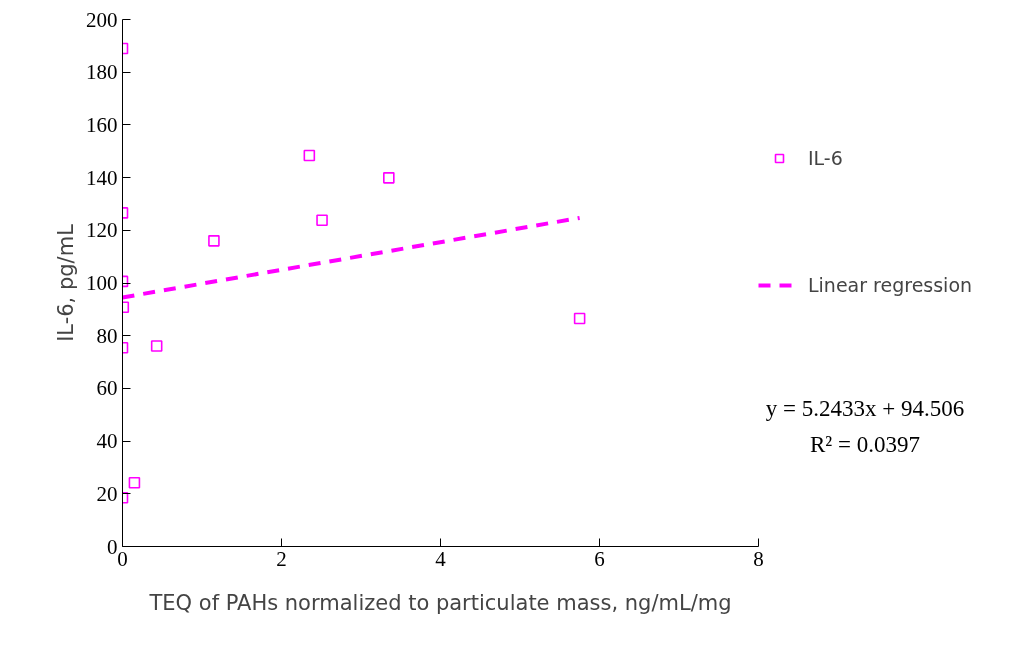  Describe the element at coordinates (107, 388) in the screenshot. I see `y-tick-label: 60` at that location.